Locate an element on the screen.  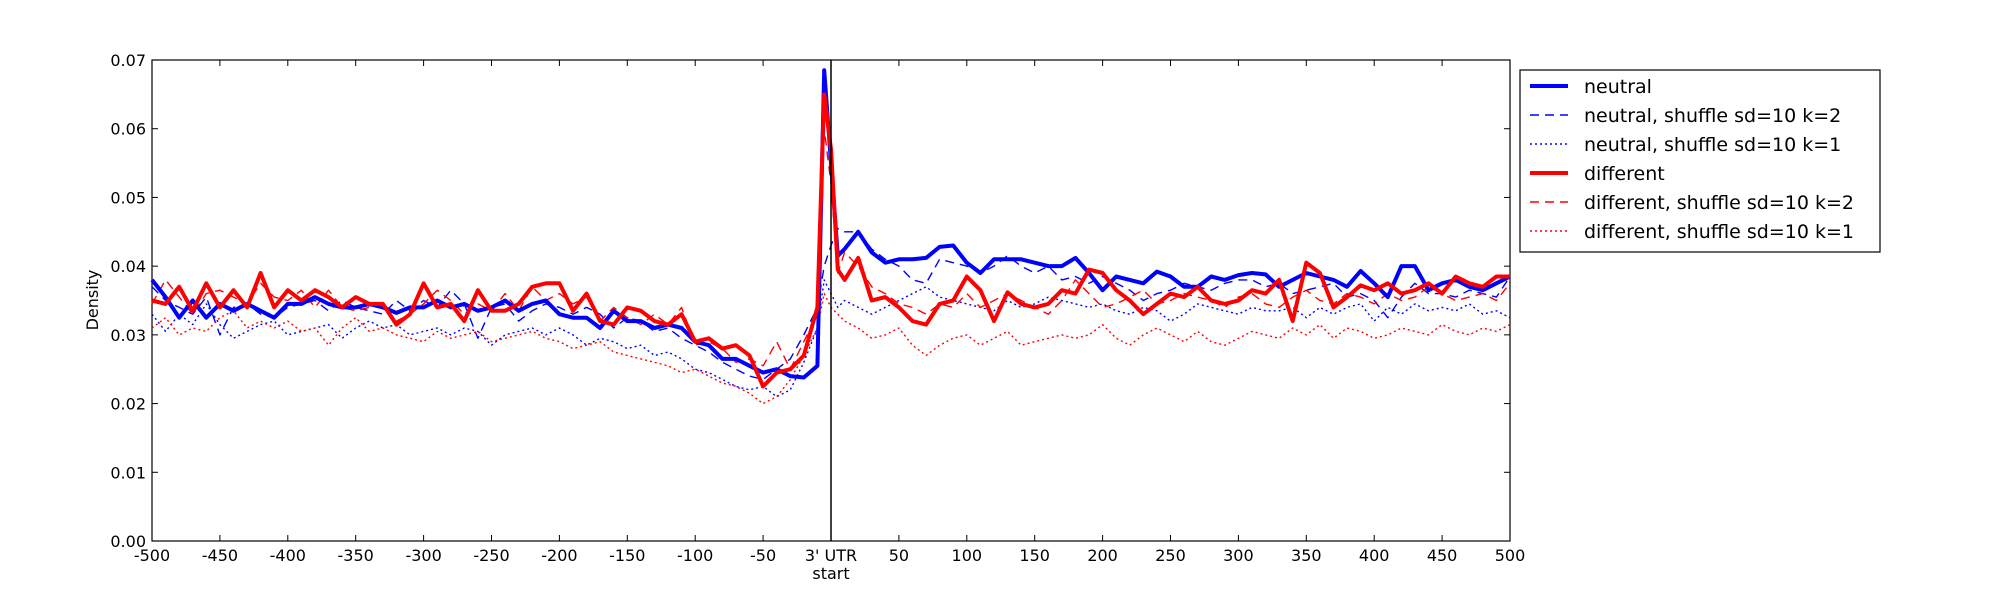
y-tick-label: 0.06 is located at coordinates (128, 129).